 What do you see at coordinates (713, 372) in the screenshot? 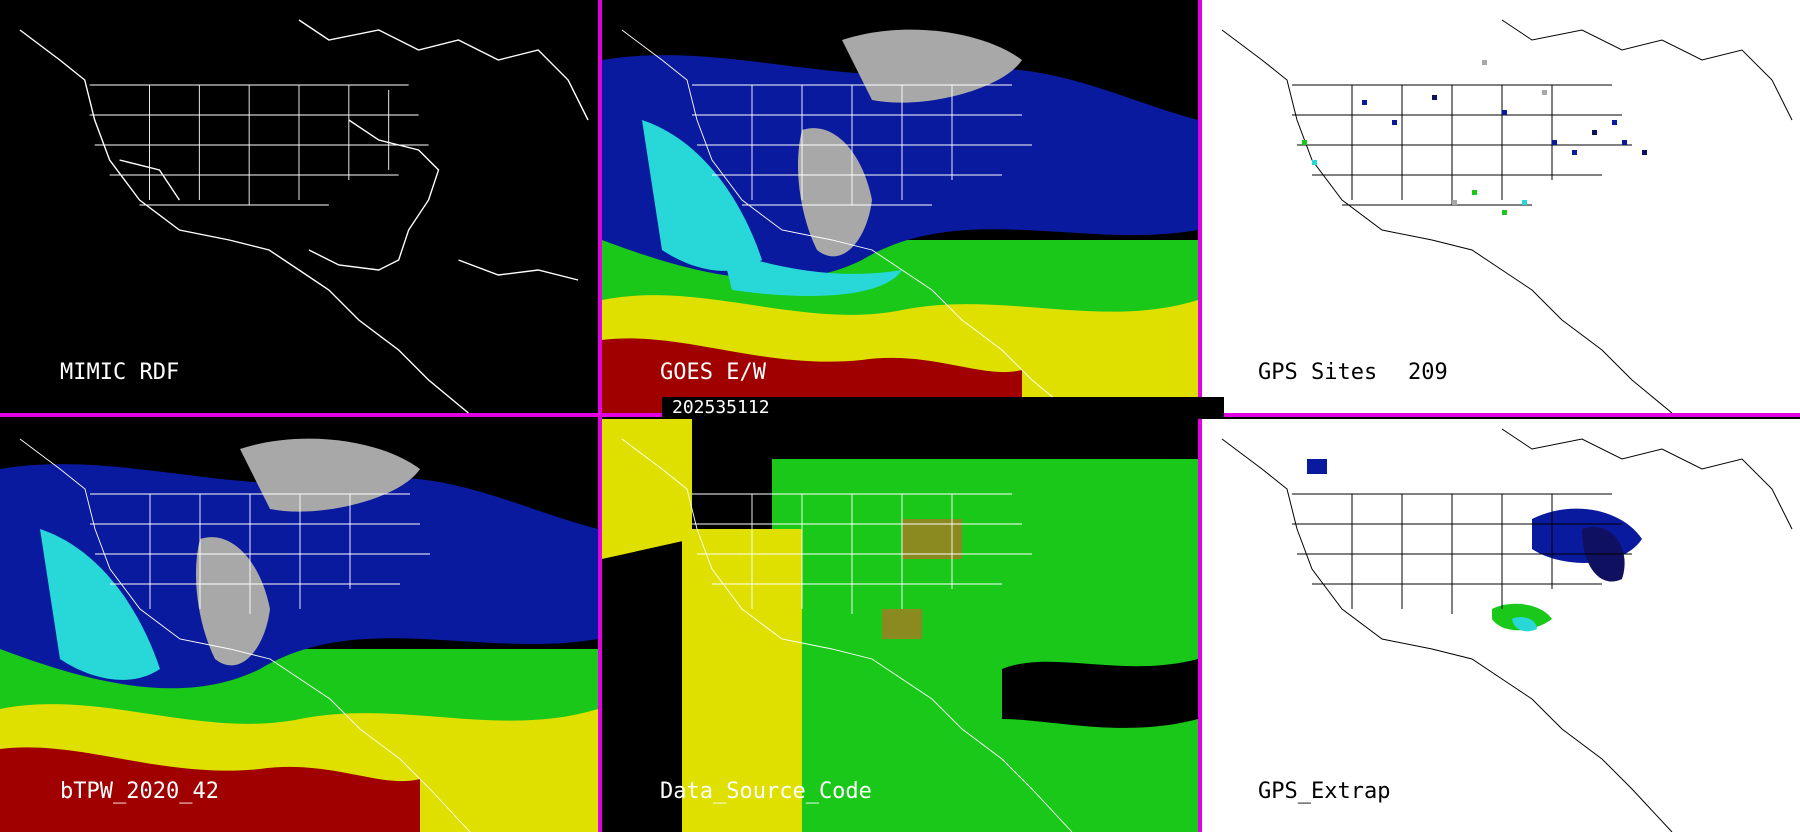
I see `panel-label-goes-ew: GOES E/W` at bounding box center [713, 372].